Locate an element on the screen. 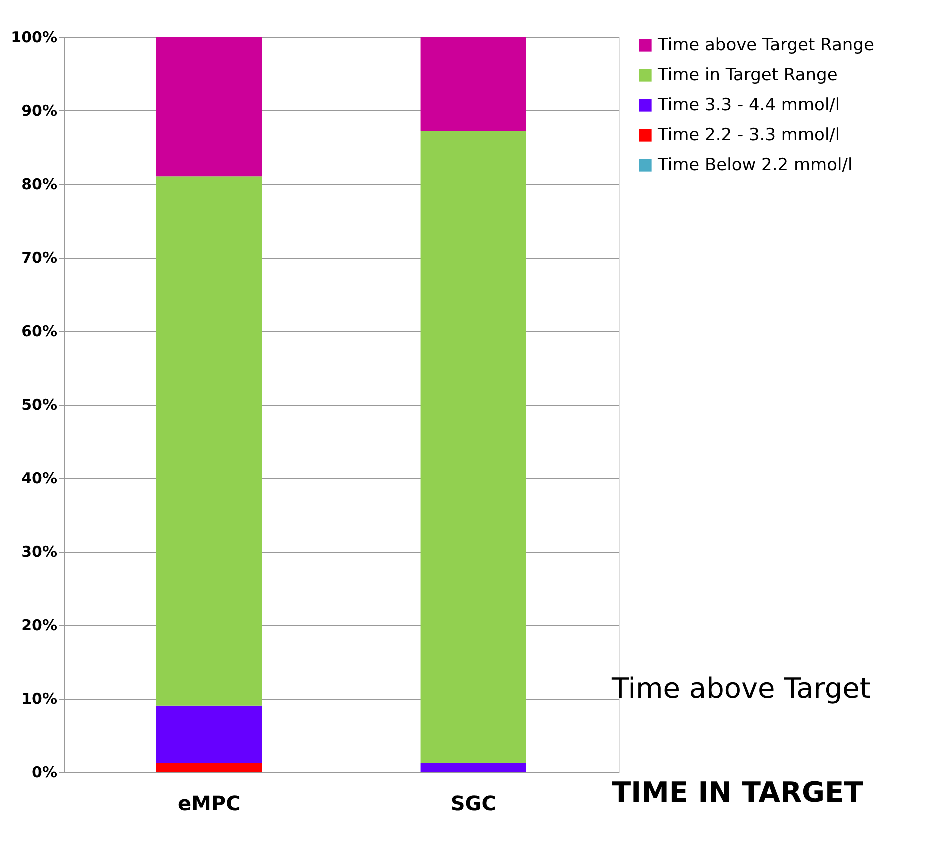 The image size is (949, 858). y-tick-label: 60% is located at coordinates (40, 331).